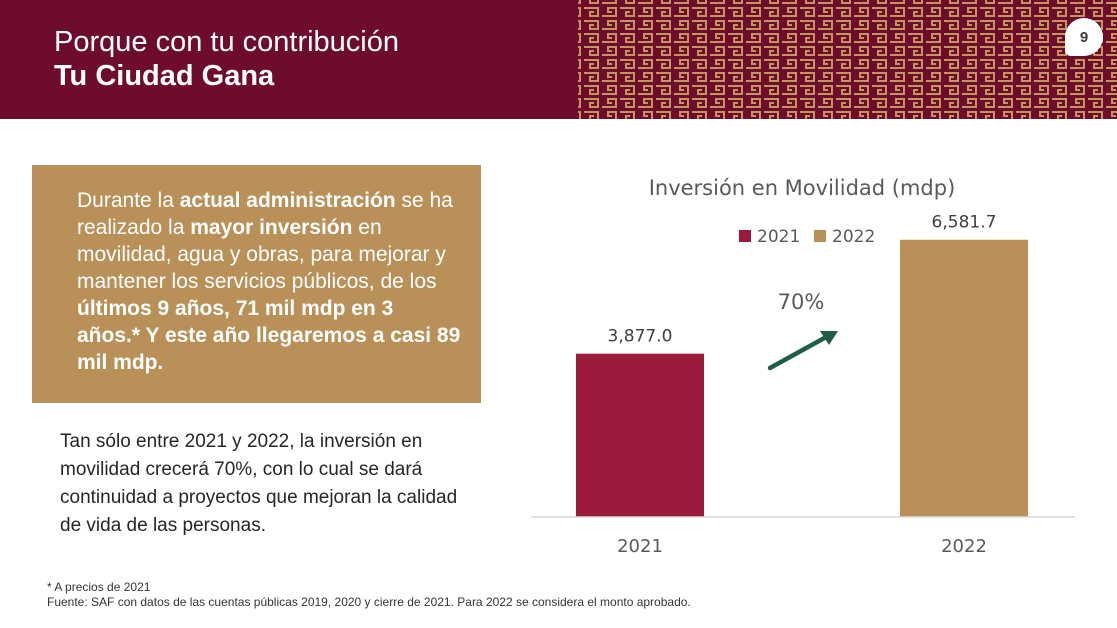 The height and width of the screenshot is (628, 1117). I want to click on highlight-b1: actual administración, so click(287, 200).